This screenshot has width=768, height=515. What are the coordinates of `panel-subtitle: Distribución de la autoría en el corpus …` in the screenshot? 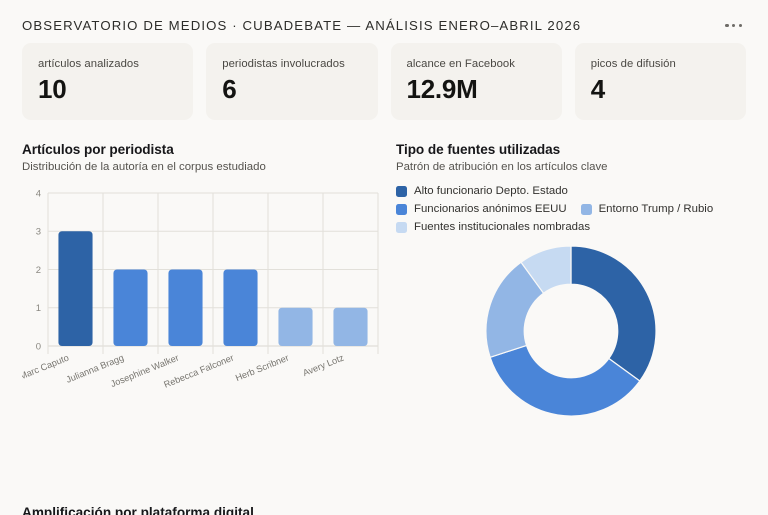 It's located at (144, 167).